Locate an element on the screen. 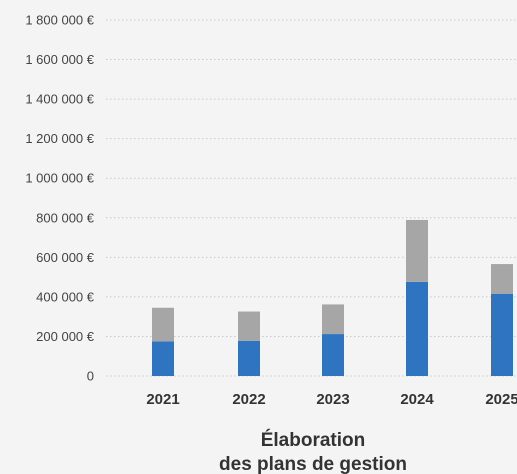  x-tick-label-2021: 2021 is located at coordinates (162, 399).